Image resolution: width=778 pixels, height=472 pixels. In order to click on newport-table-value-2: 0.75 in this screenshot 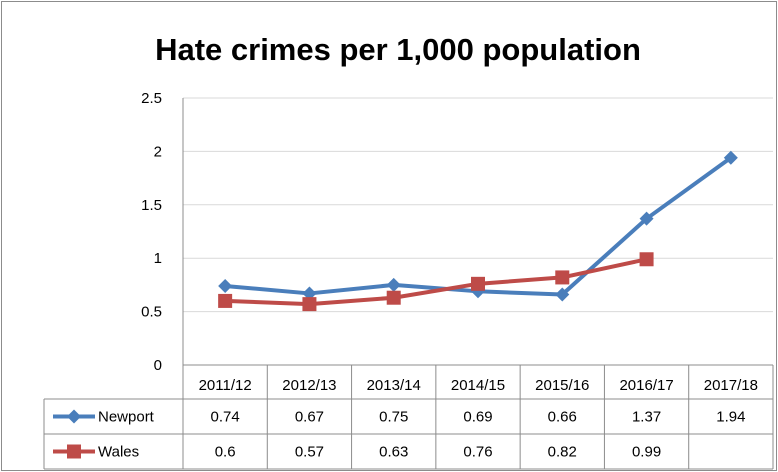, I will do `click(393, 417)`.